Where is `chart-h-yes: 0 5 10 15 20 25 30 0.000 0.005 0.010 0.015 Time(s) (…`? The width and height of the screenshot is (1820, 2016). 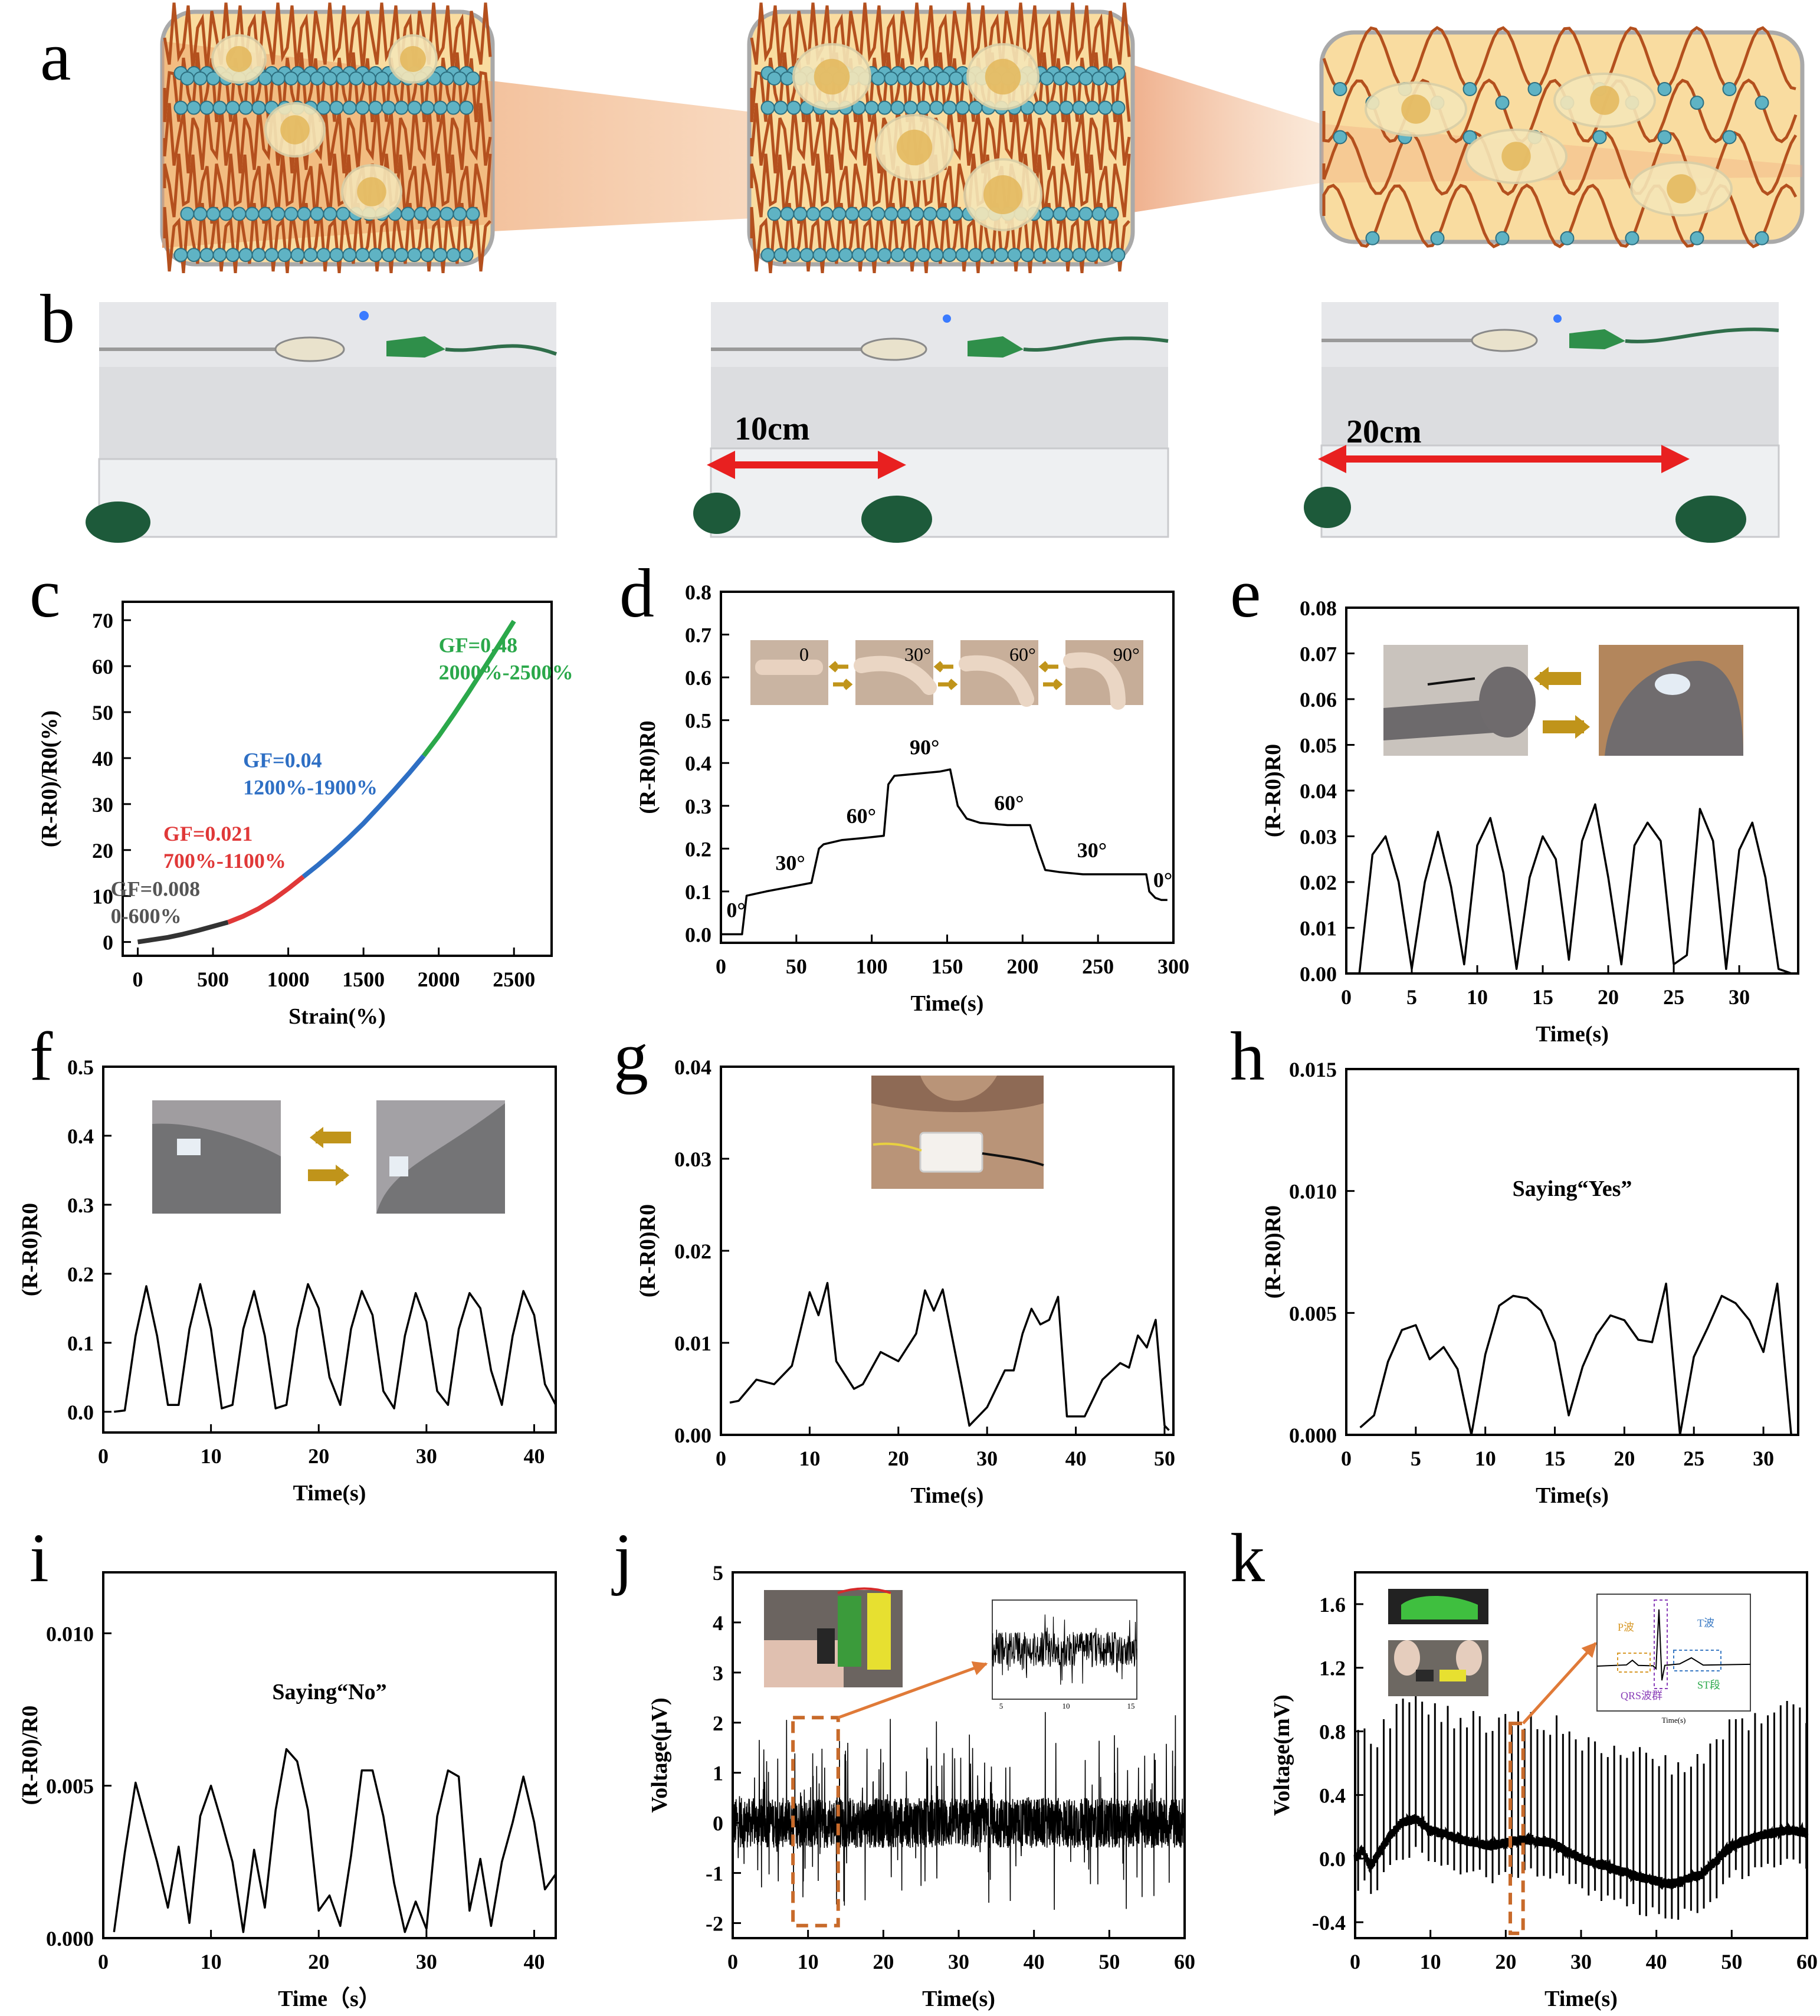 chart-h-yes: 0 5 10 15 20 25 30 0.000 0.005 0.010 0.015 Time(s) (… is located at coordinates (1530, 1283).